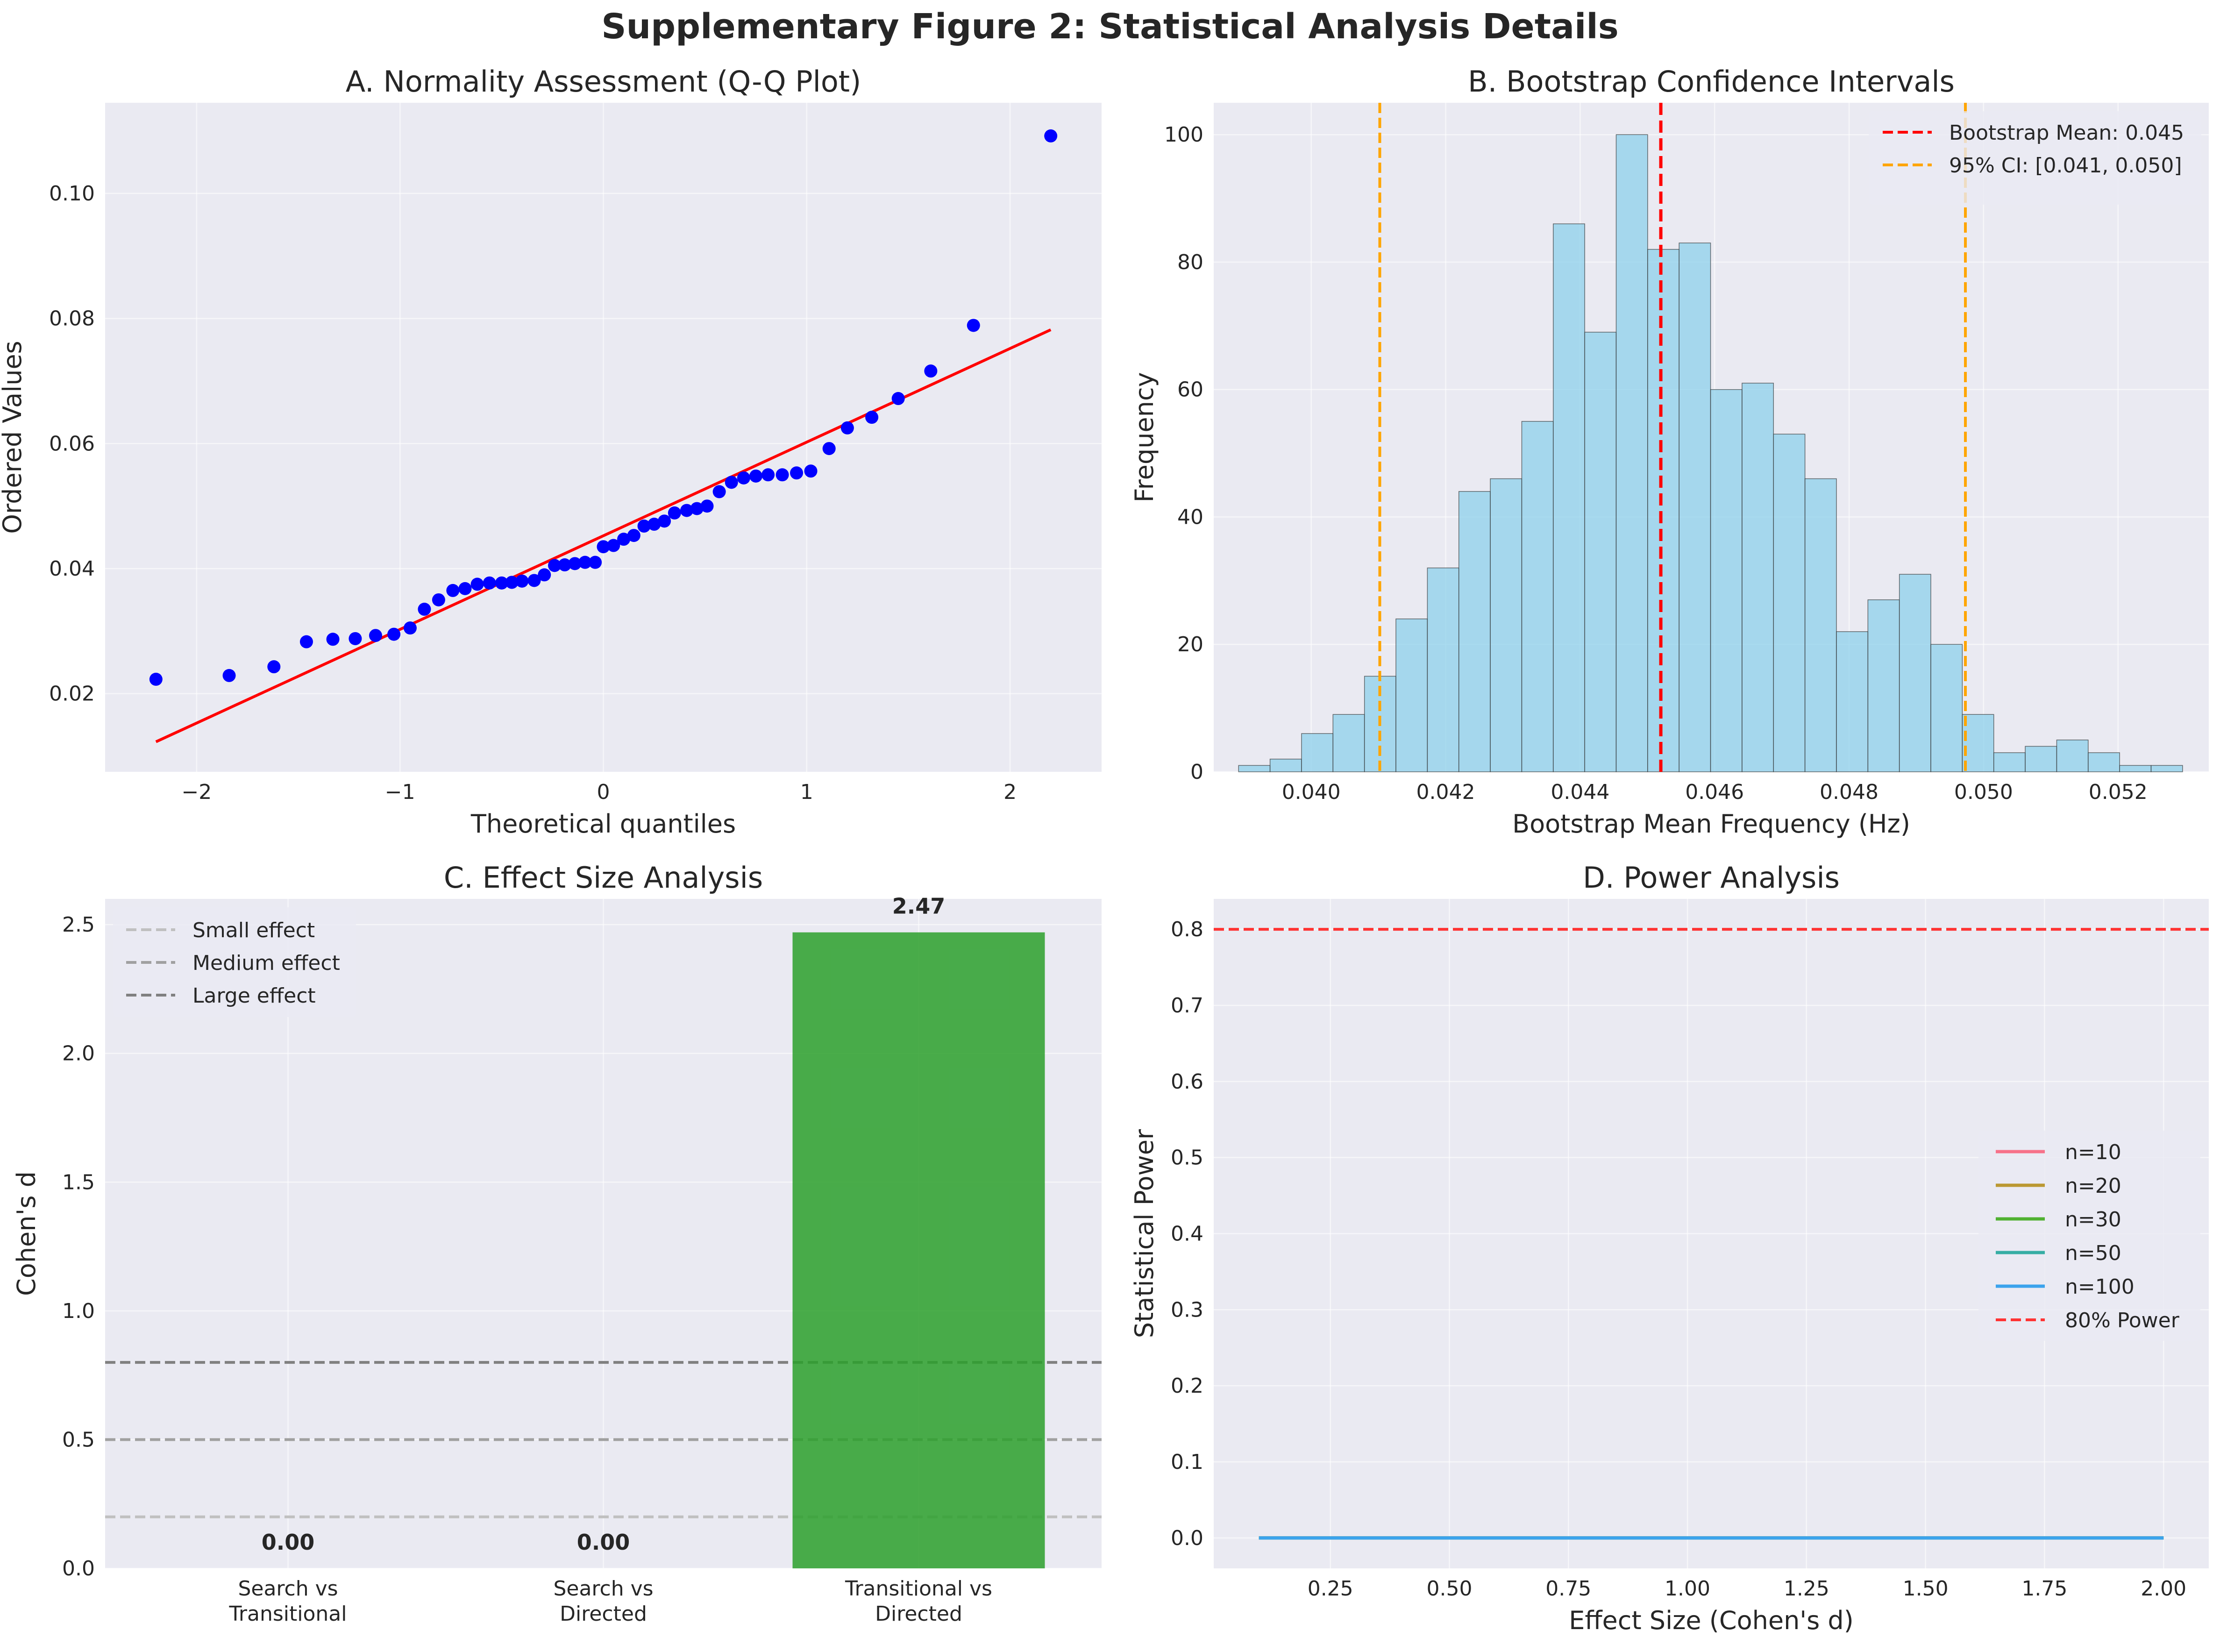 This screenshot has width=2220, height=1652. I want to click on legend: Small effect Medium effect Large effect, so click(234, 962).